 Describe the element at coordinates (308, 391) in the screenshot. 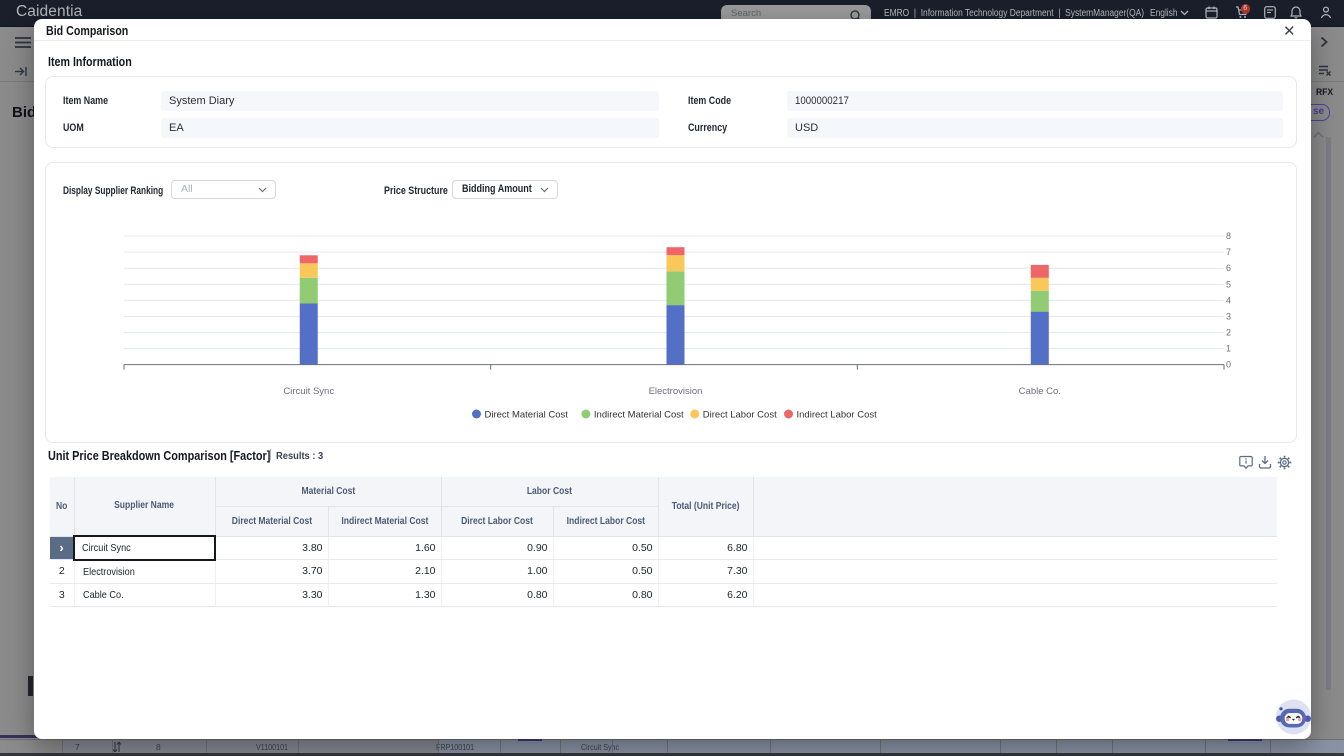

I see `svg-text: Circuit Sync` at that location.